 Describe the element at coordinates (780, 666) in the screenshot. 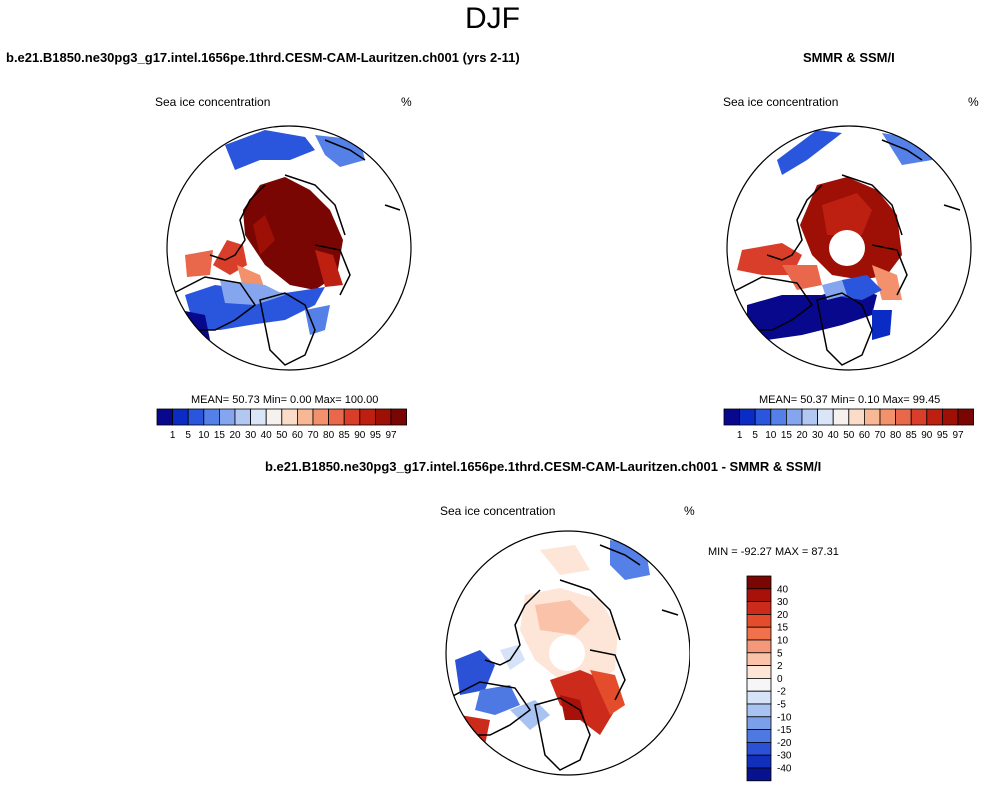

I see `difference-colorbar-label-6: 2` at that location.